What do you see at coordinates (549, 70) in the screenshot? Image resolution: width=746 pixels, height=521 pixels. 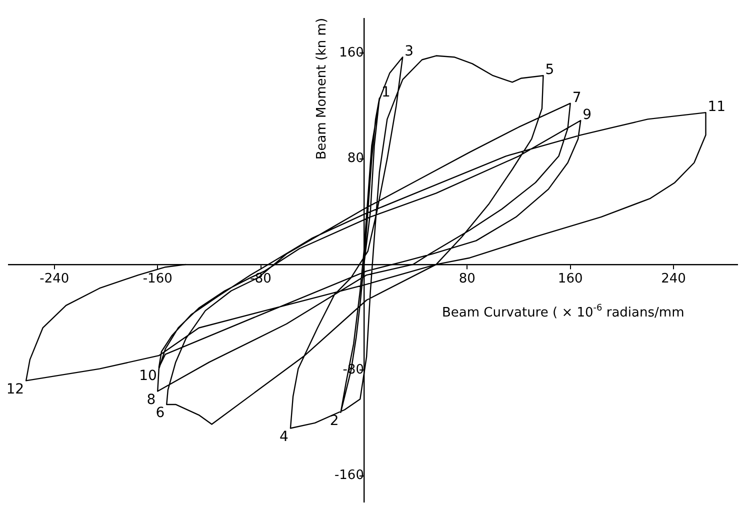 I see `annotation: 5` at bounding box center [549, 70].